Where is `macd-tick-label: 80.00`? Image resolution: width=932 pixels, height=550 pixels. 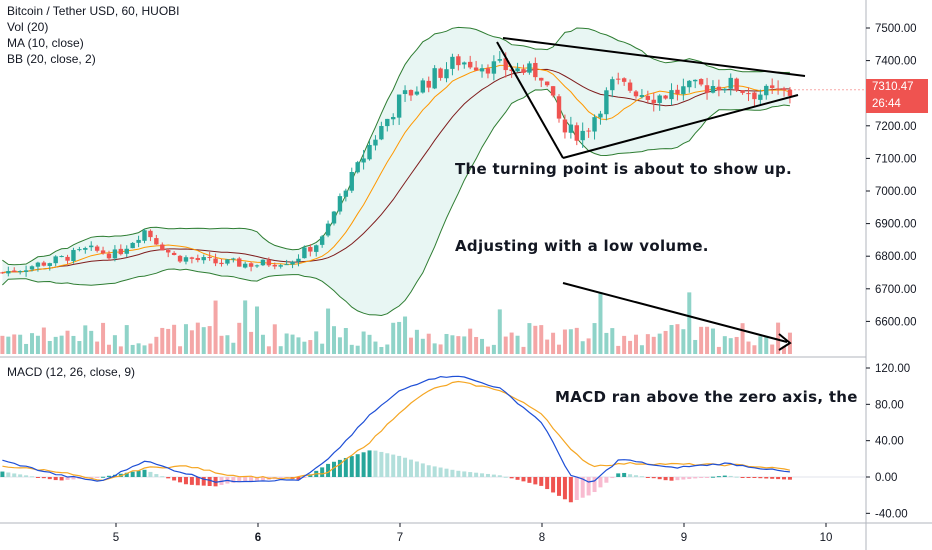
macd-tick-label: 80.00 is located at coordinates (889, 405).